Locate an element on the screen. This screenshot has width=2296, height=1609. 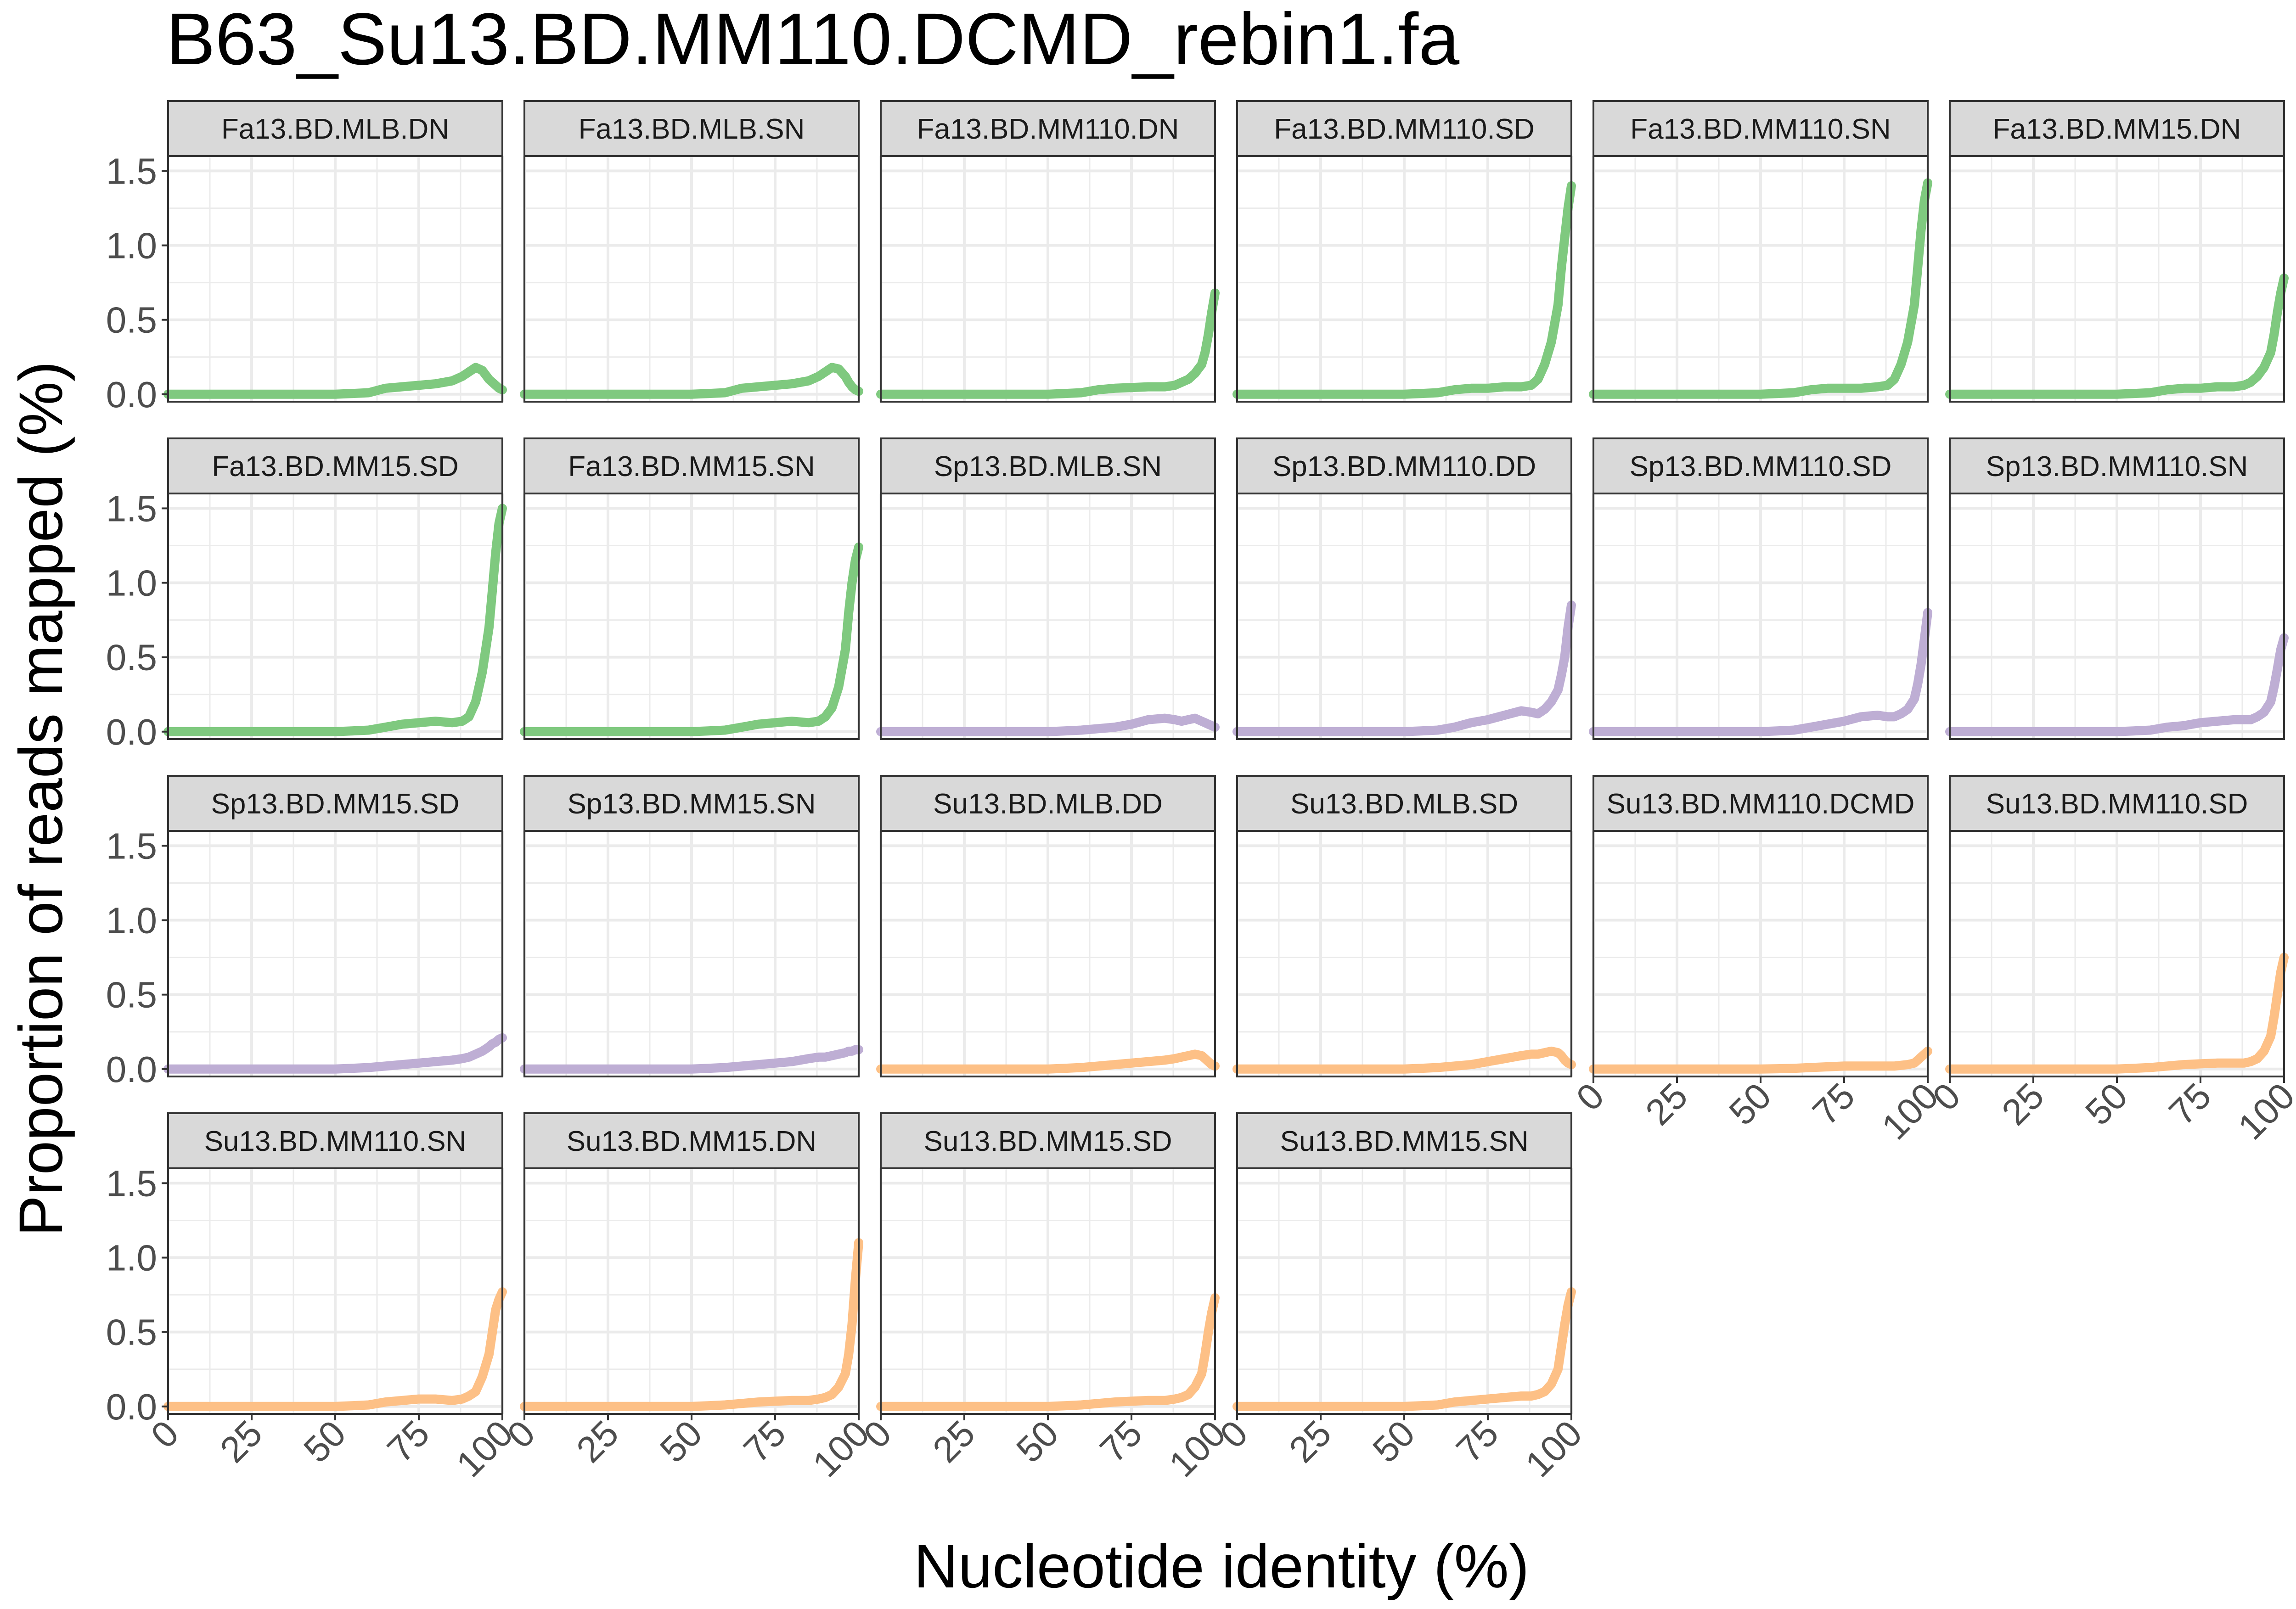
facet-strip-label: Sp13.BD.MM110.SD is located at coordinates (1761, 467).